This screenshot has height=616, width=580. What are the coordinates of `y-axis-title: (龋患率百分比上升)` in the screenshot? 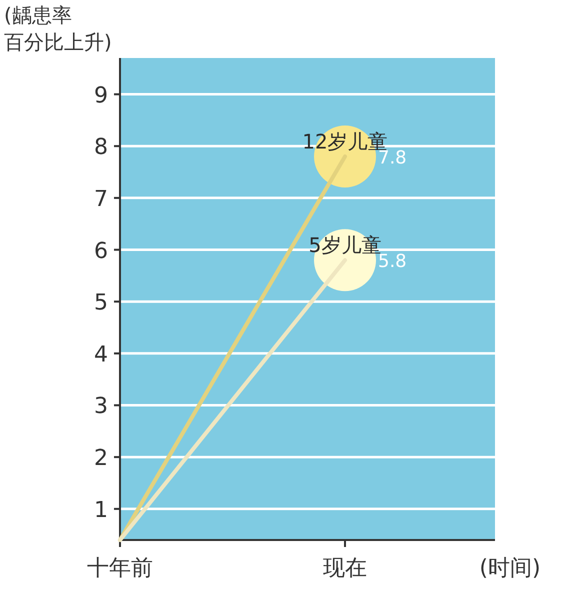 It's located at (58, 28).